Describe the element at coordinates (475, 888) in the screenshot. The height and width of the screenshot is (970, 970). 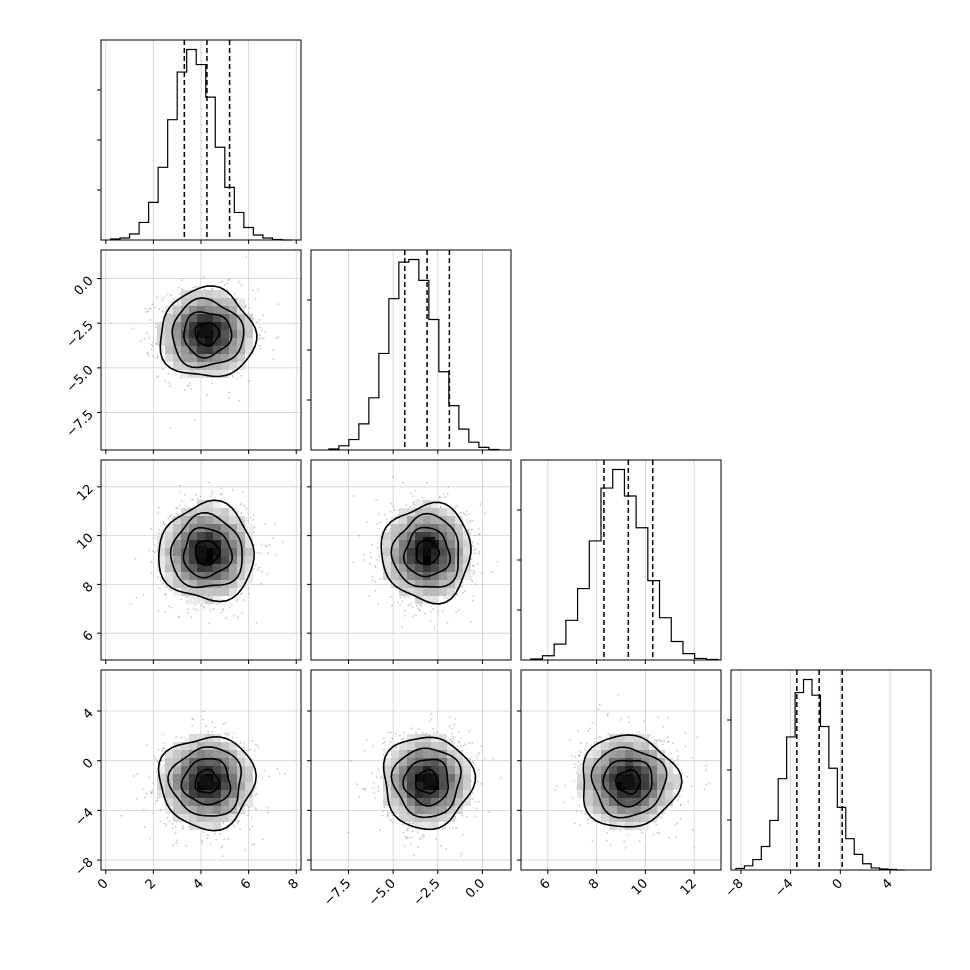
I see `x-tick-label: 0.0` at that location.